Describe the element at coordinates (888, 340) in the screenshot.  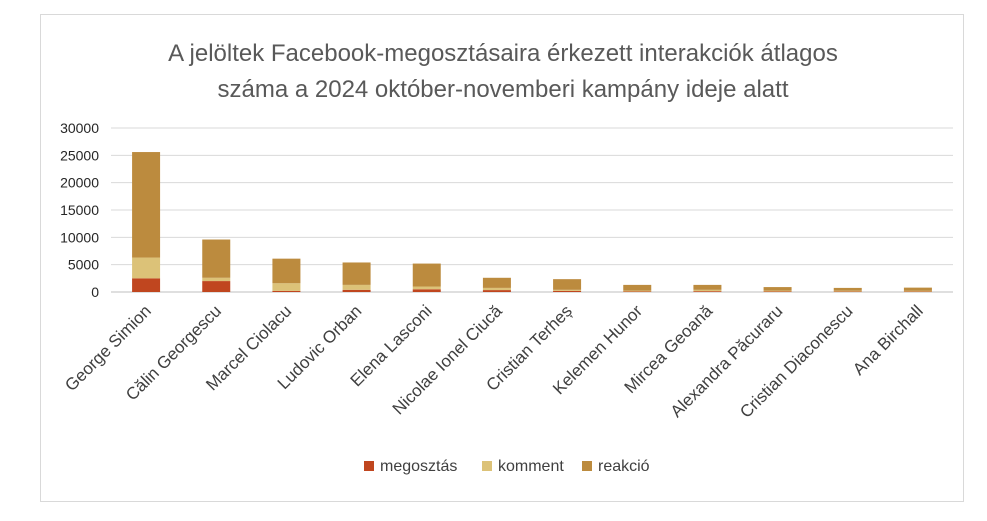
I see `x-category-label: Ana Birchall` at that location.